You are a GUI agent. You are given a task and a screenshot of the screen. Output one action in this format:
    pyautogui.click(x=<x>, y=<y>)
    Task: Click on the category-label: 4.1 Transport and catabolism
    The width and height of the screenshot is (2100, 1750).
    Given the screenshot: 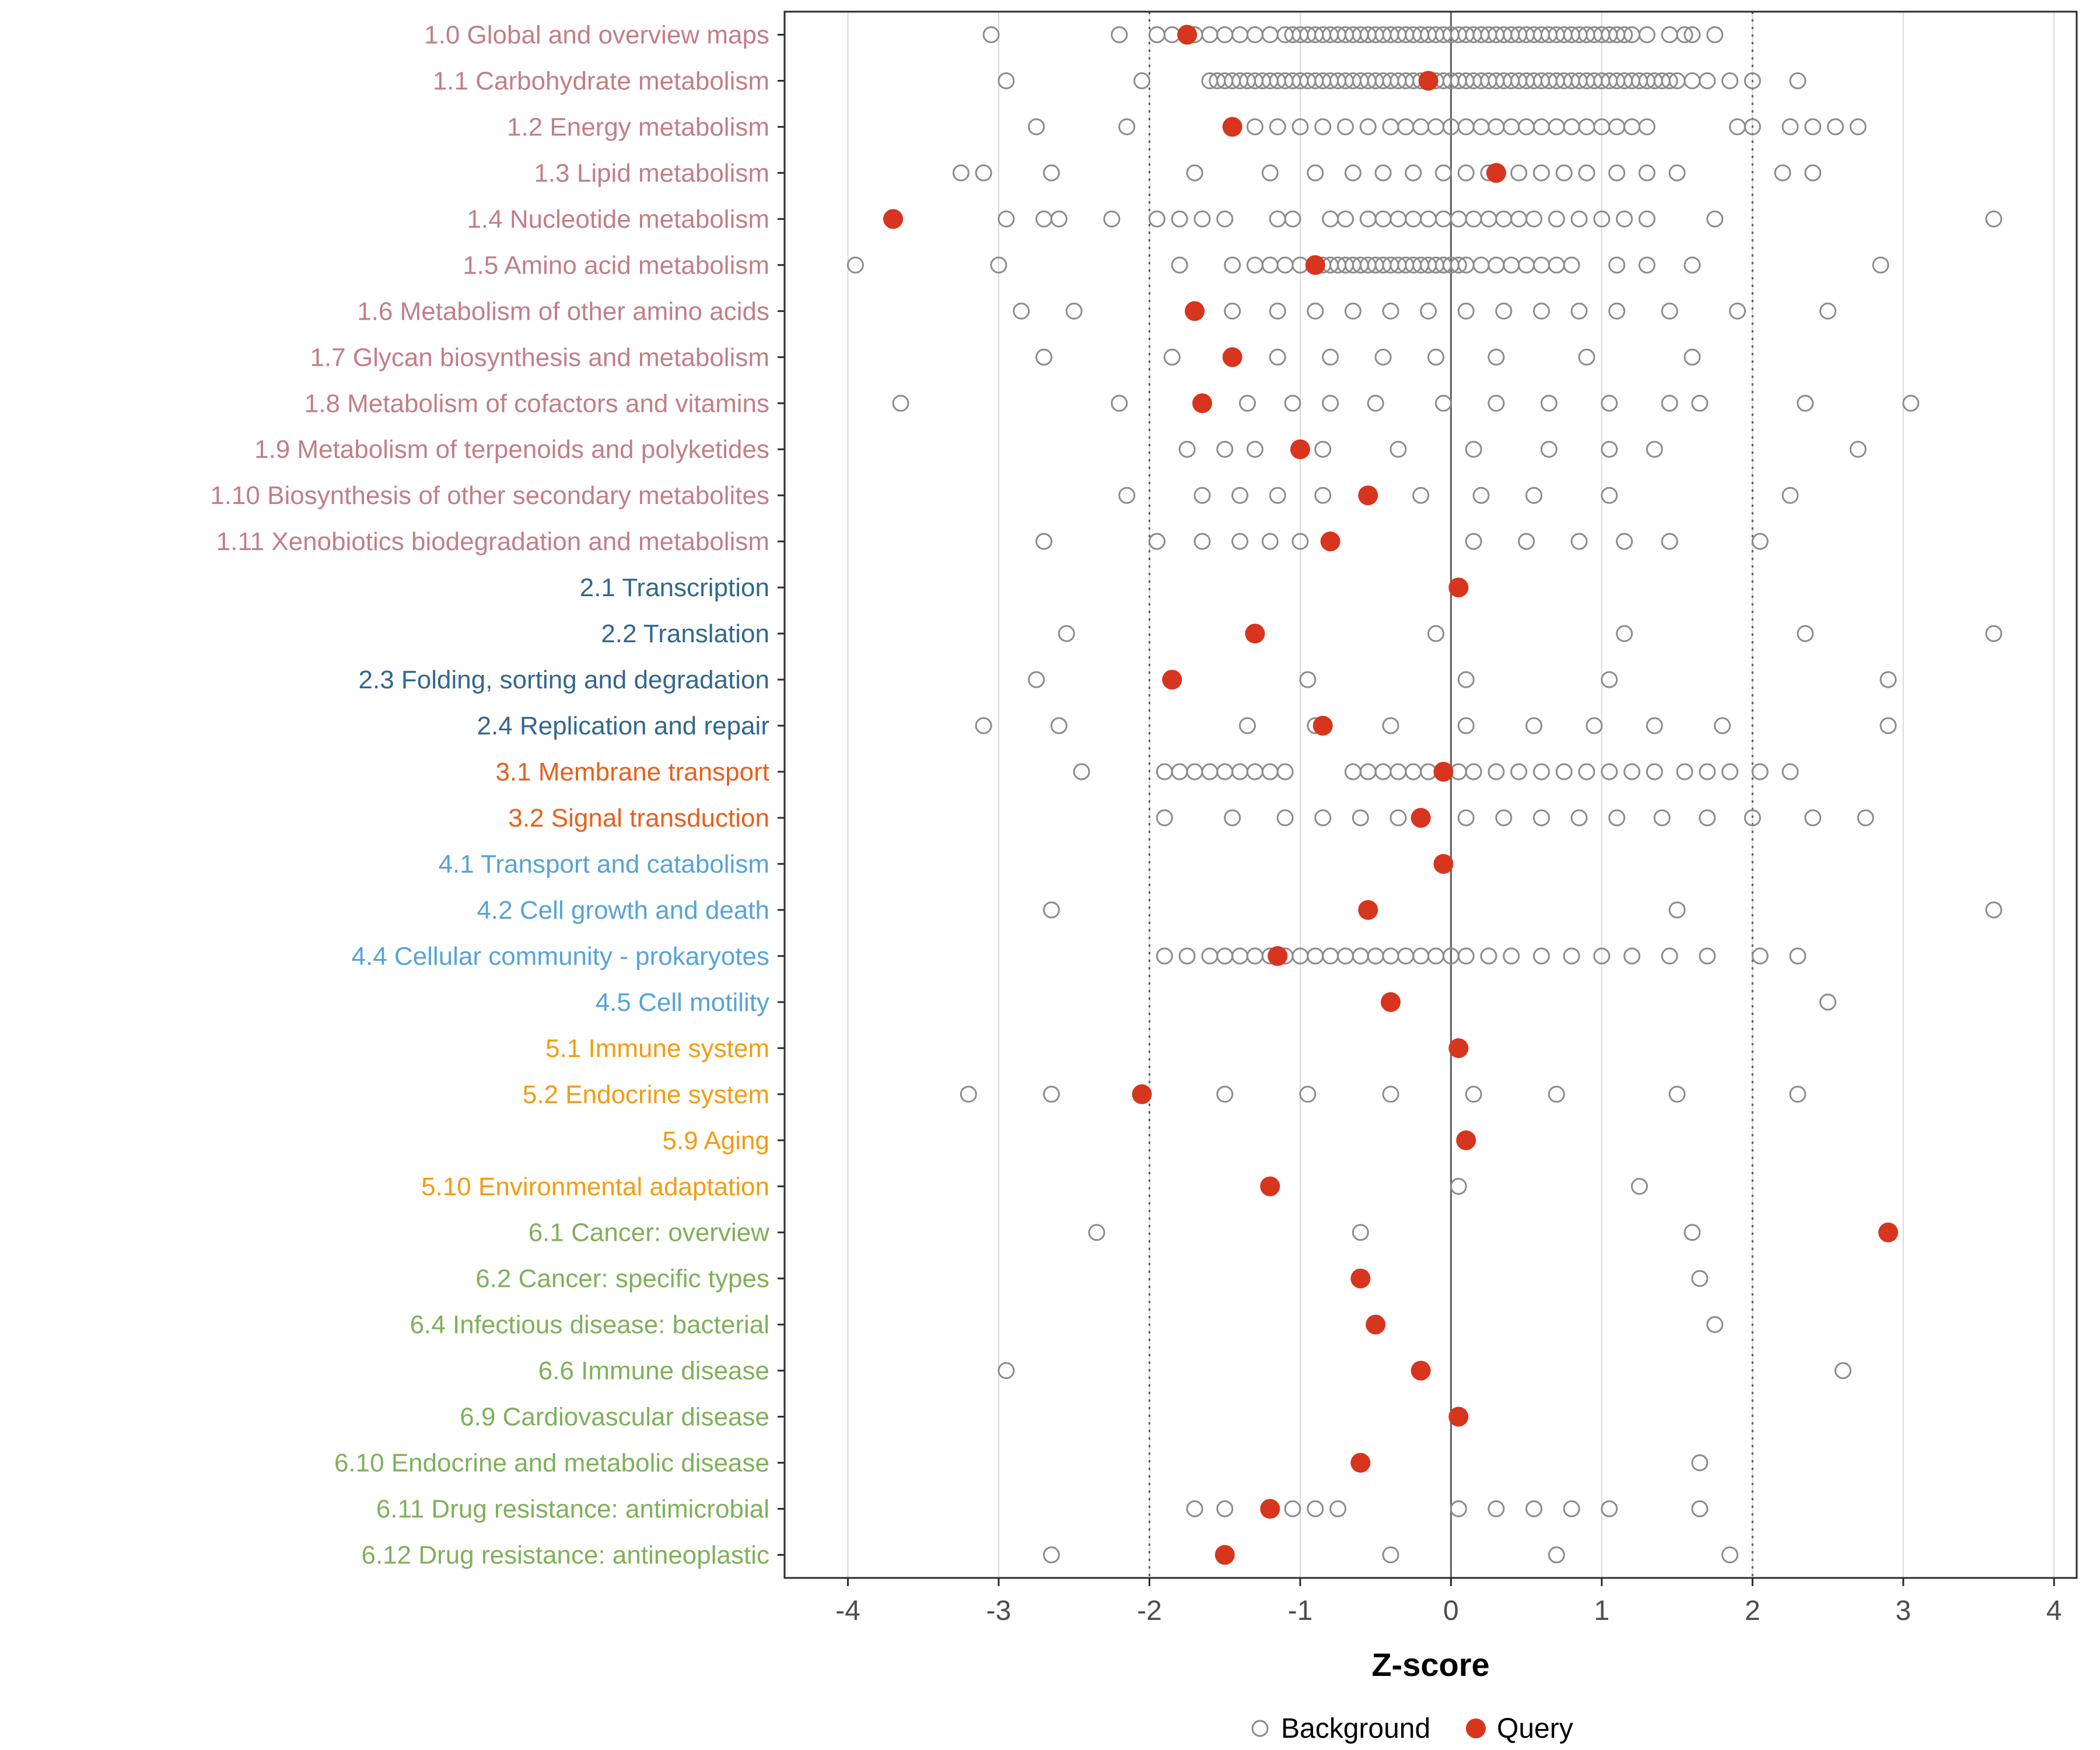 What is the action you would take?
    pyautogui.click(x=604, y=864)
    